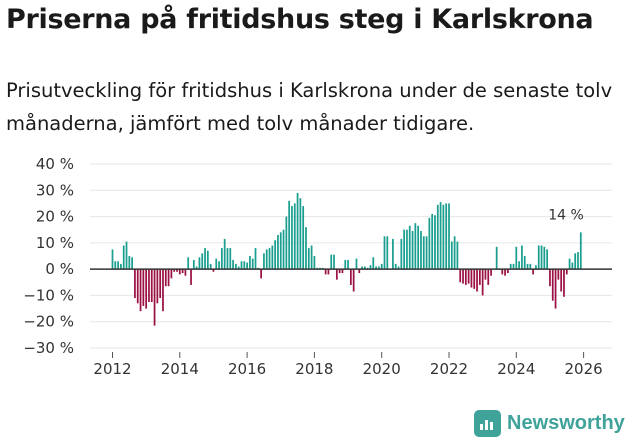  I want to click on last-value-label: 14 %, so click(566, 215).